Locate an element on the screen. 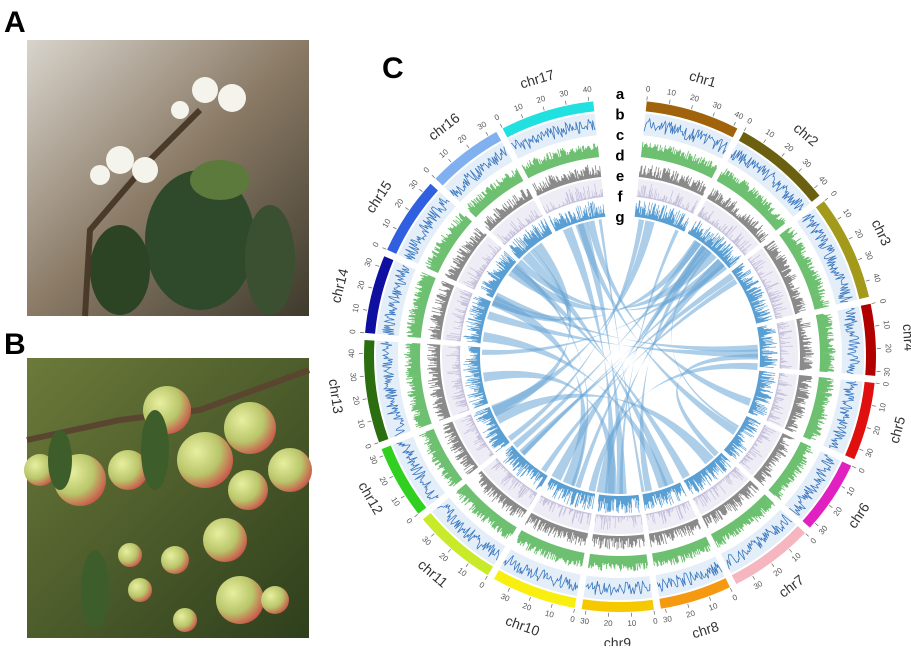 The width and height of the screenshot is (911, 651). chromosome-label: chr9 is located at coordinates (618, 640).